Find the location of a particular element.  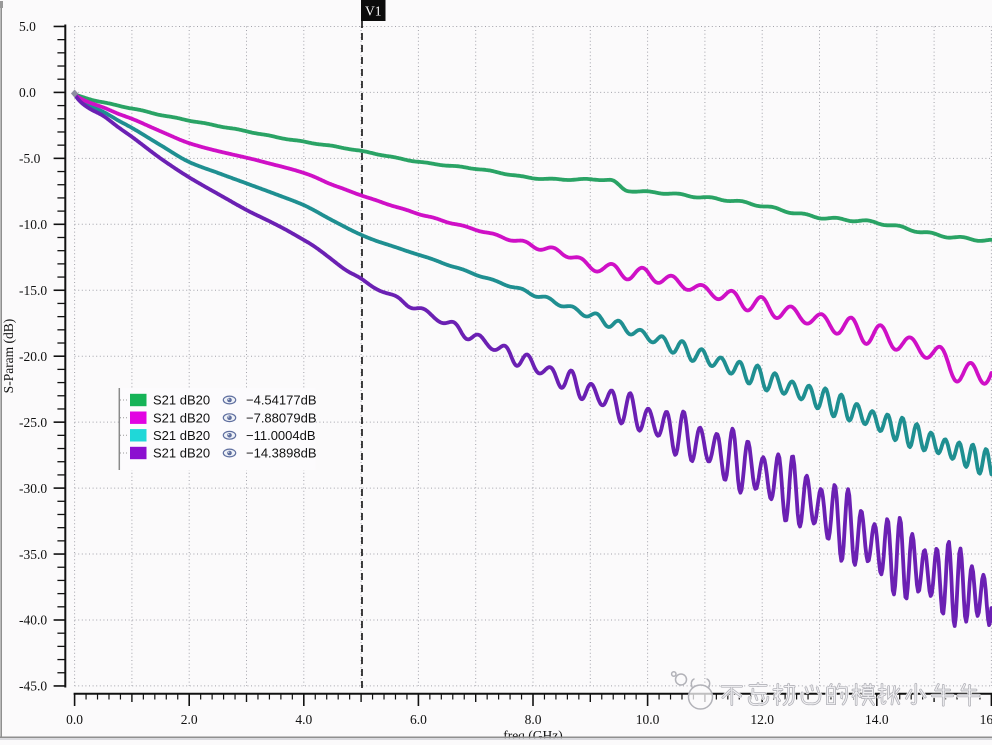

svg-text: -40.0 is located at coordinates (33, 620).